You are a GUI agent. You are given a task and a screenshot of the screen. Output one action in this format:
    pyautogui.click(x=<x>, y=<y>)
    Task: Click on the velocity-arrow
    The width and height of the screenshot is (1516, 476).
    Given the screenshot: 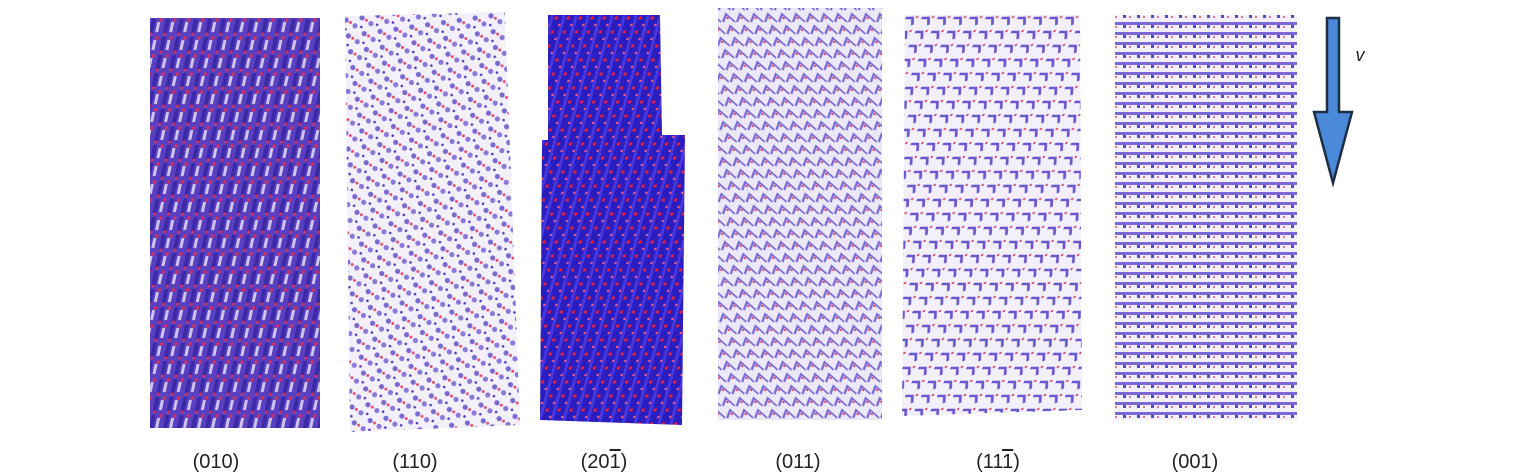 What is the action you would take?
    pyautogui.click(x=1333, y=102)
    